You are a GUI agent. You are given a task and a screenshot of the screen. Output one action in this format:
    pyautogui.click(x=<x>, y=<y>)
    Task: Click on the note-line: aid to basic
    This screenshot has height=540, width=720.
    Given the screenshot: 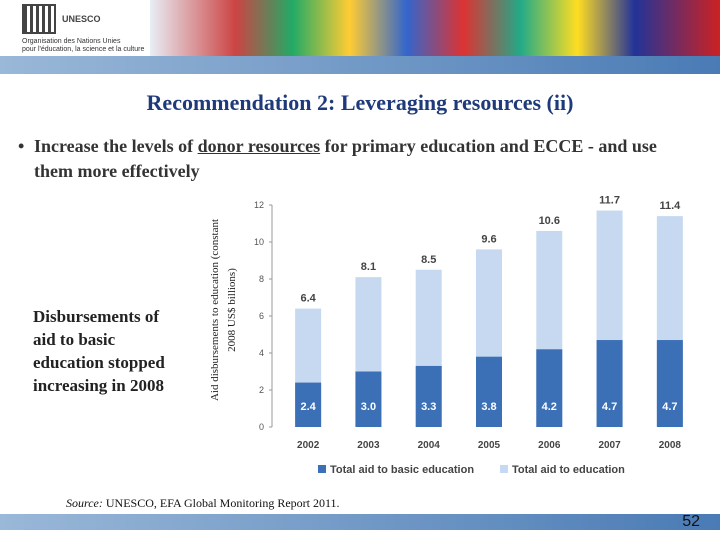 What is the action you would take?
    pyautogui.click(x=74, y=339)
    